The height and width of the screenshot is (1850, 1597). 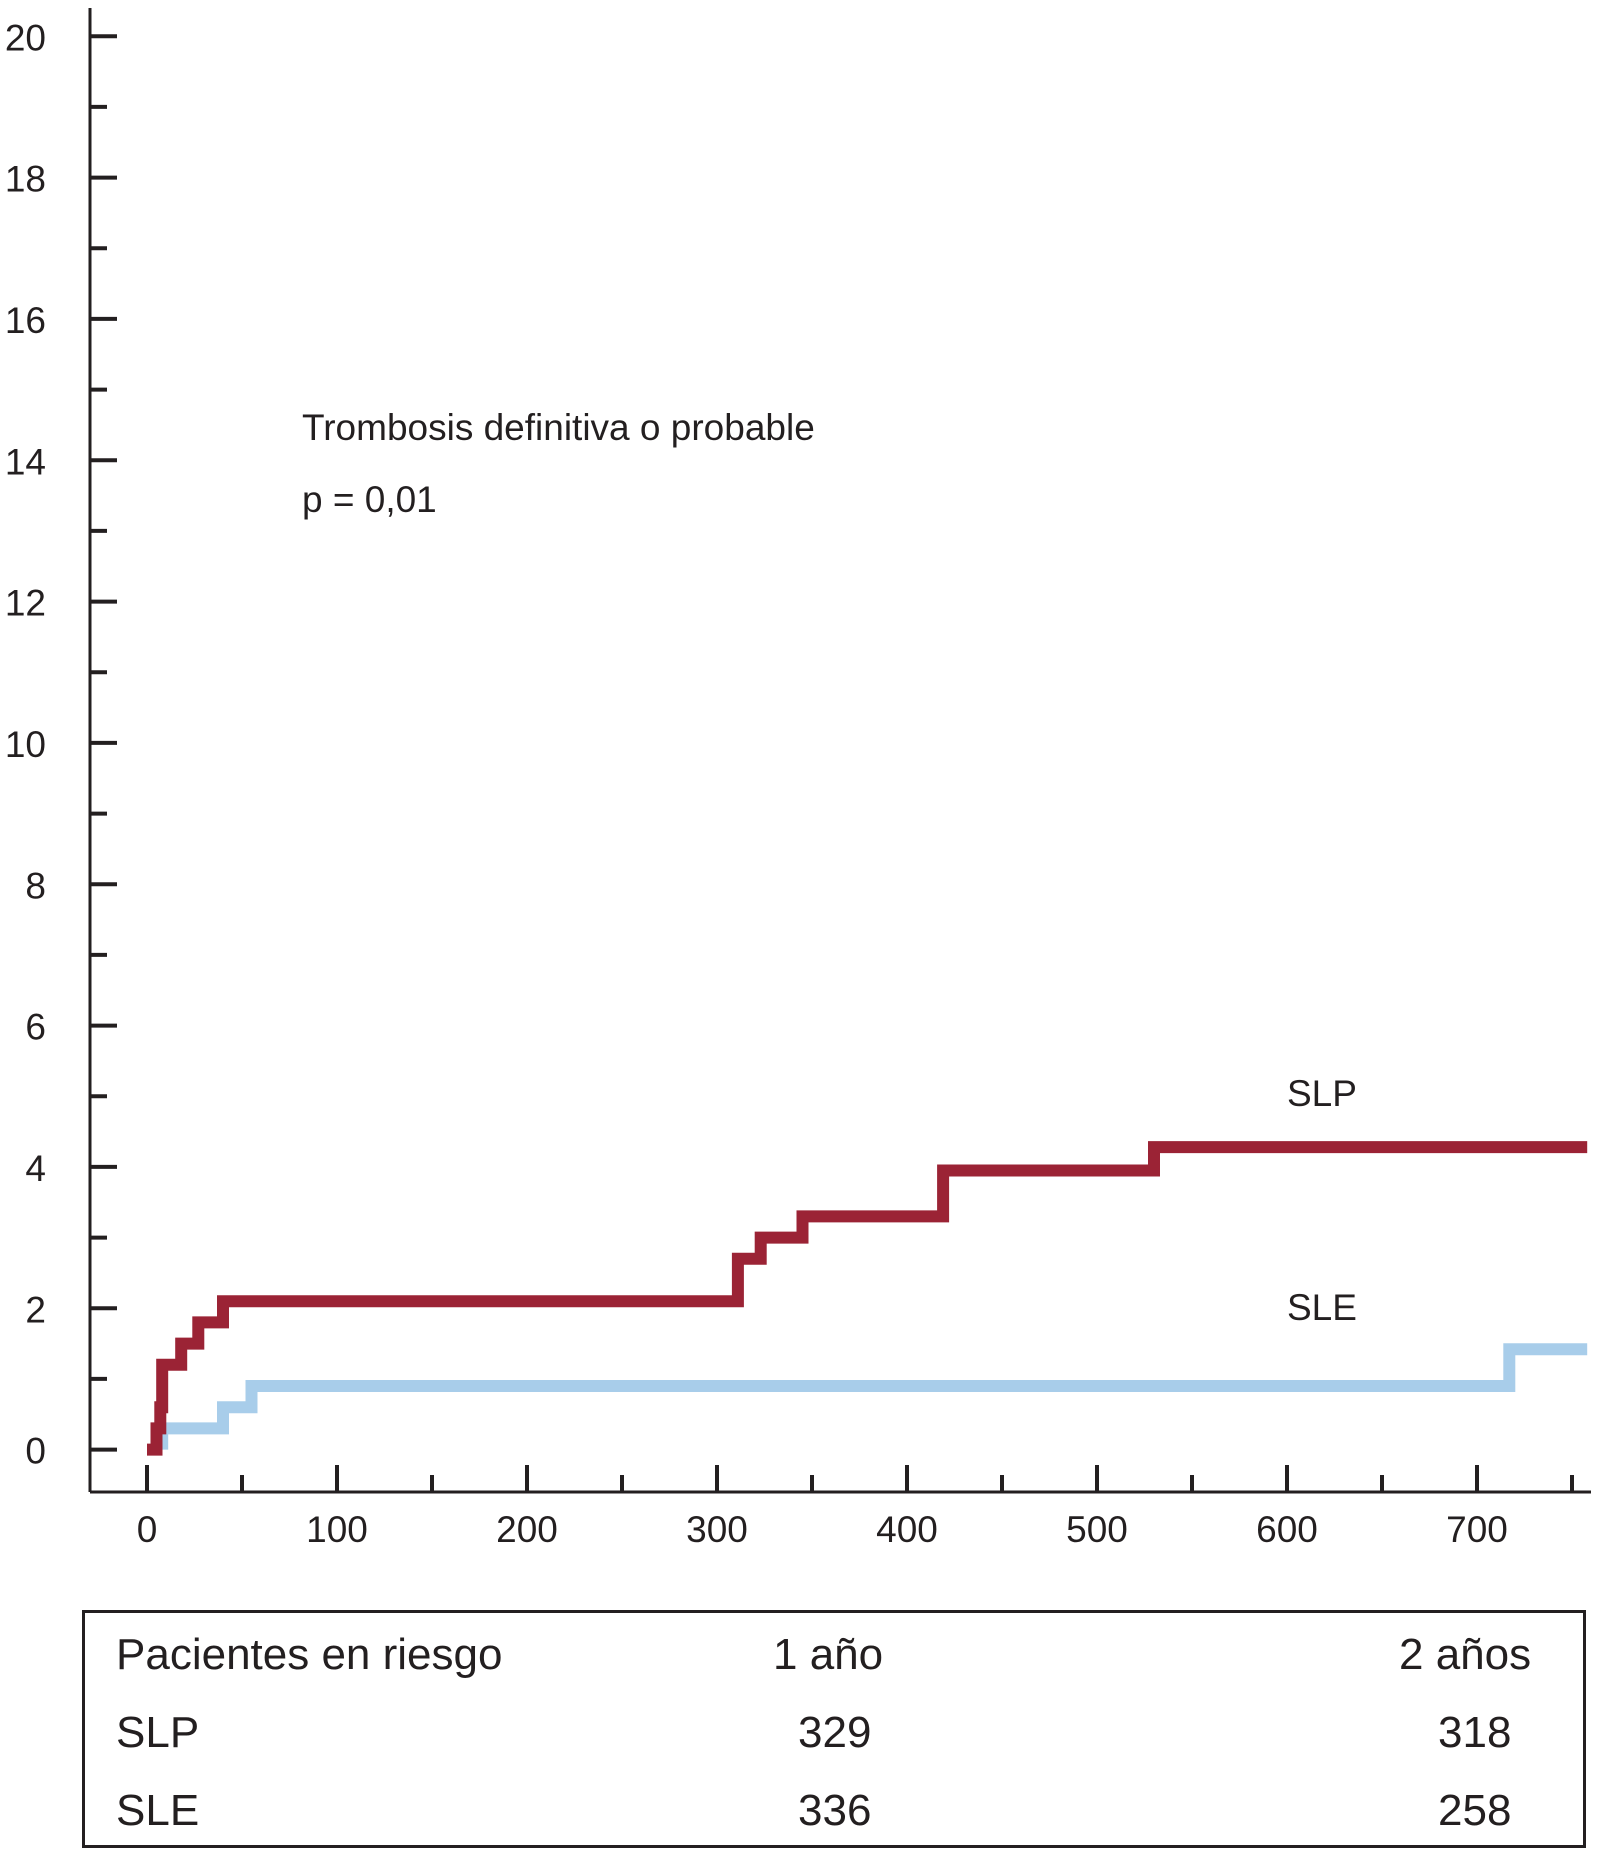 What do you see at coordinates (35, 1168) in the screenshot?
I see `y-tick-label-4: 4` at bounding box center [35, 1168].